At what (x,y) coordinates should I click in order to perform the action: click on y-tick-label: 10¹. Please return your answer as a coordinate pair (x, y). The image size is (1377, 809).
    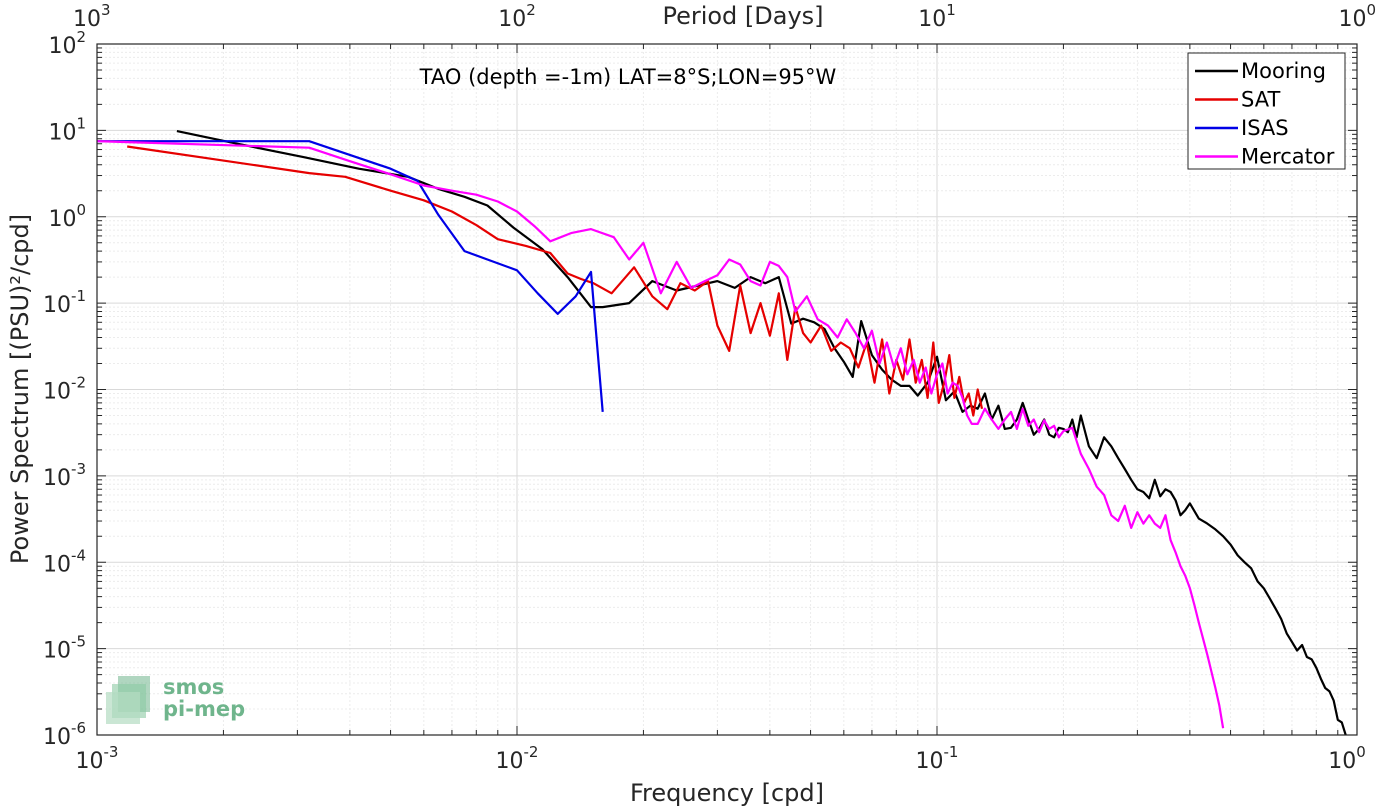
    Looking at the image, I should click on (67, 129).